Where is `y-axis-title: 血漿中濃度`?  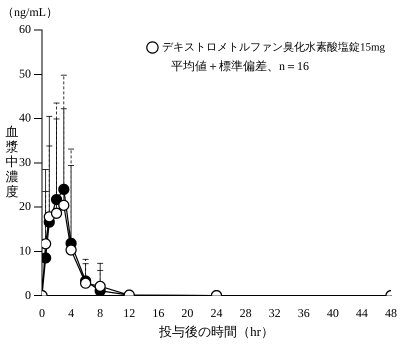 y-axis-title: 血漿中濃度 is located at coordinates (12, 162).